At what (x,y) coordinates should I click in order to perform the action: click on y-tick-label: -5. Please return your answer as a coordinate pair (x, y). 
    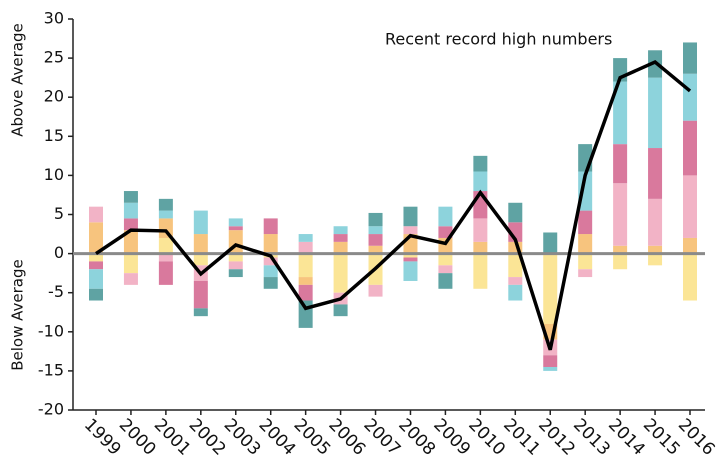
    Looking at the image, I should click on (56, 291).